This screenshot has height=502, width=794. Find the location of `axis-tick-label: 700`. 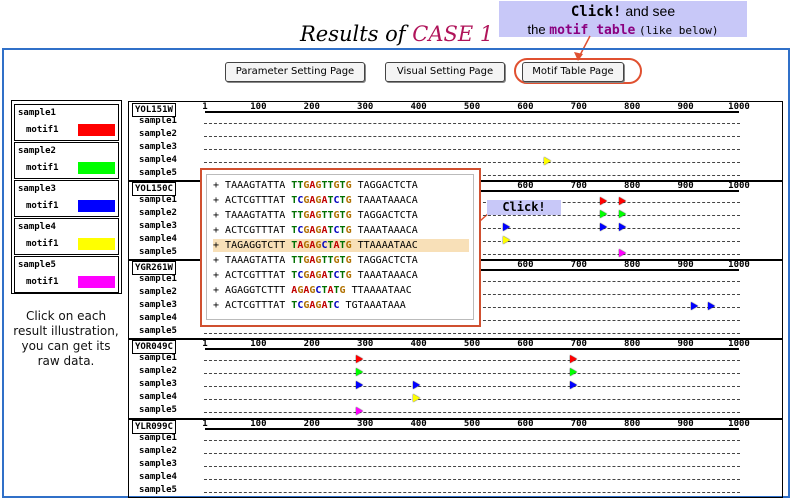

axis-tick-label: 700 is located at coordinates (578, 186).